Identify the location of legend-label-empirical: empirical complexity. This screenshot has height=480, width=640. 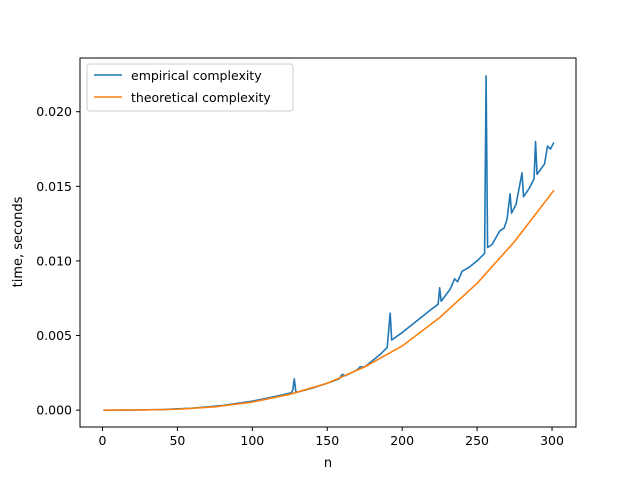
(196, 75).